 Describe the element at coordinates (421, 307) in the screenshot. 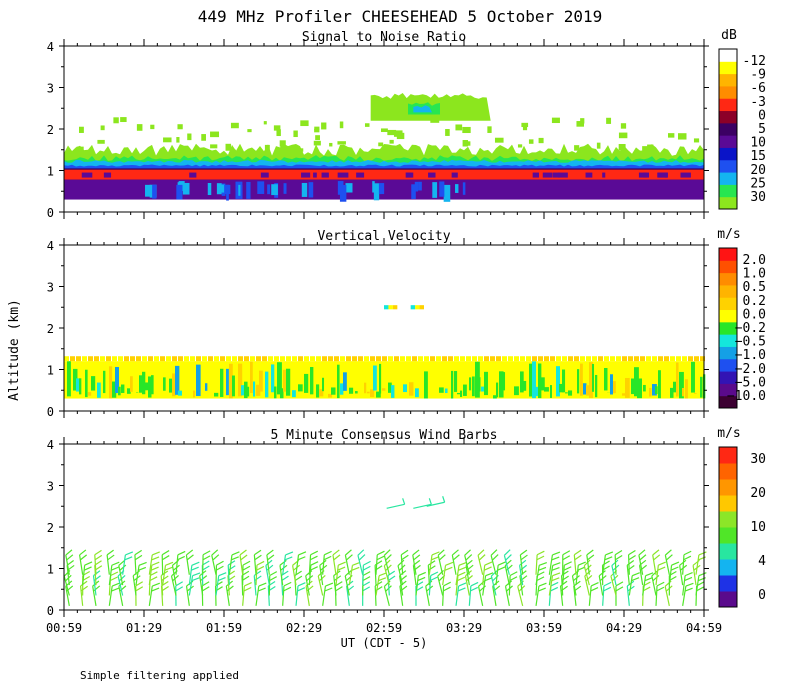

I see `vel-upper-patch` at that location.